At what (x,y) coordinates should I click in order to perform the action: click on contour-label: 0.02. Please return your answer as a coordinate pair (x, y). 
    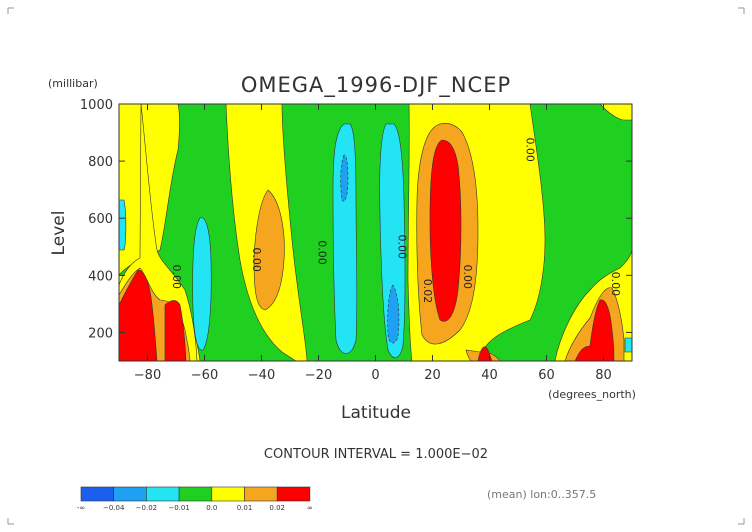
    Looking at the image, I should click on (427, 291).